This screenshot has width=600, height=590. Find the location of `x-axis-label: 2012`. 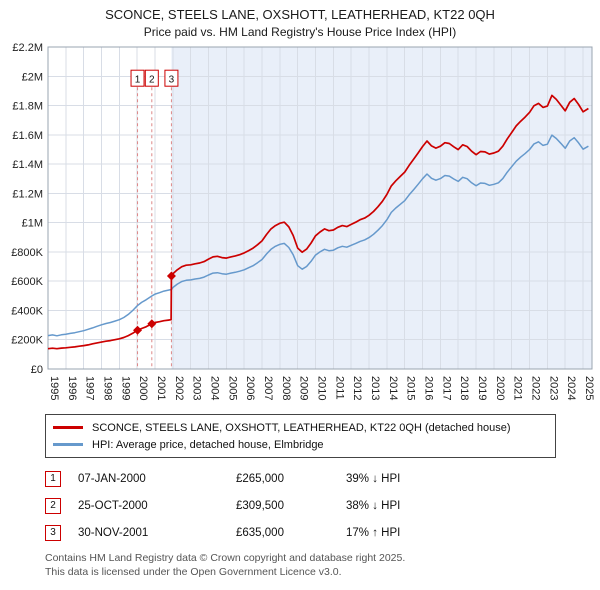

x-axis-label: 2012 is located at coordinates (357, 388).